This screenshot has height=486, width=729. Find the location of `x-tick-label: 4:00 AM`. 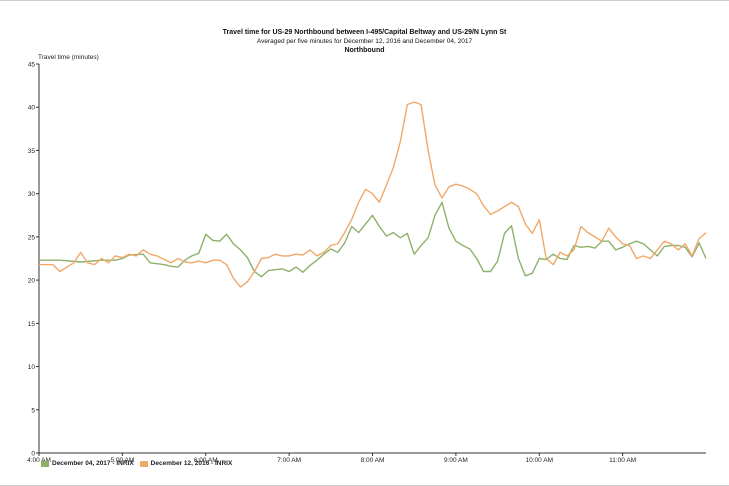

x-tick-label: 4:00 AM is located at coordinates (39, 460).